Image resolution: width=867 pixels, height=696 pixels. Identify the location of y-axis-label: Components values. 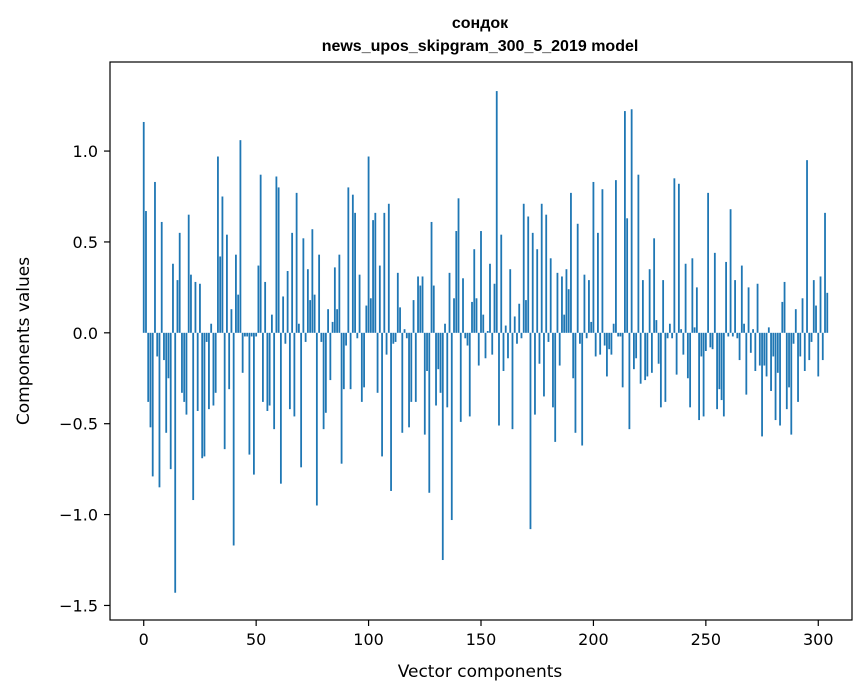
(24, 341).